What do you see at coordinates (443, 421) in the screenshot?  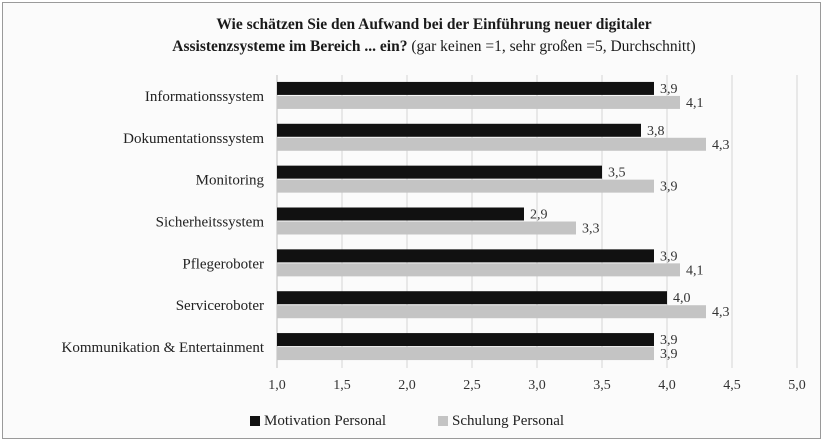 I see `legend-swatch-schulung` at bounding box center [443, 421].